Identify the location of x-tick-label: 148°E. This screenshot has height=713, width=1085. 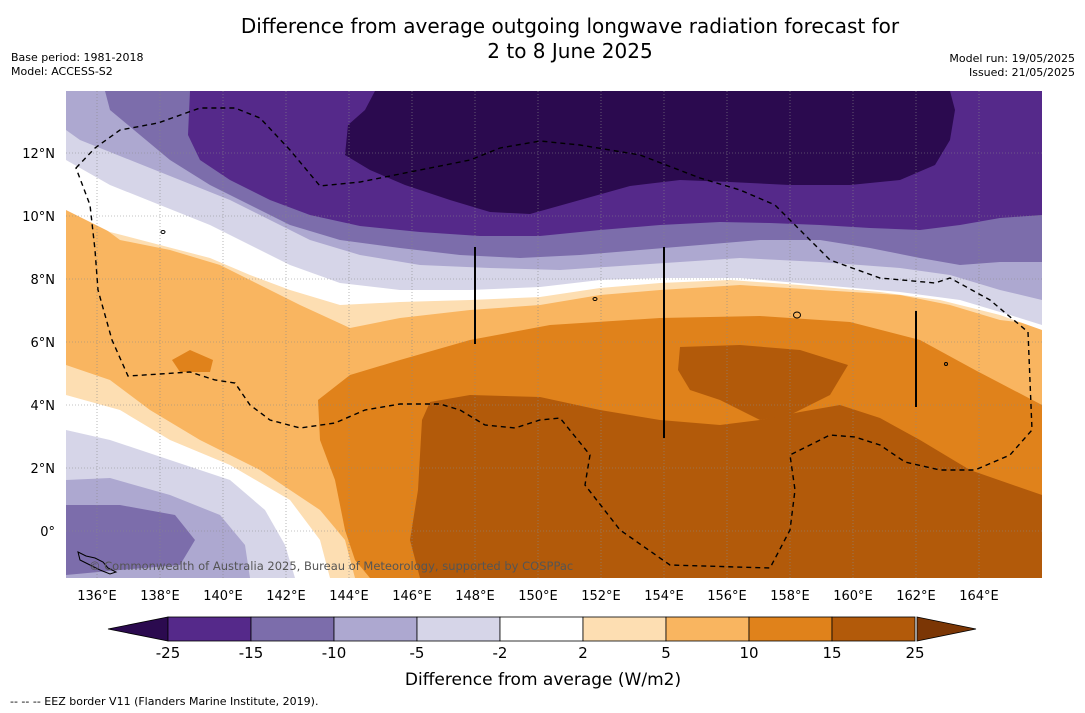
(475, 596).